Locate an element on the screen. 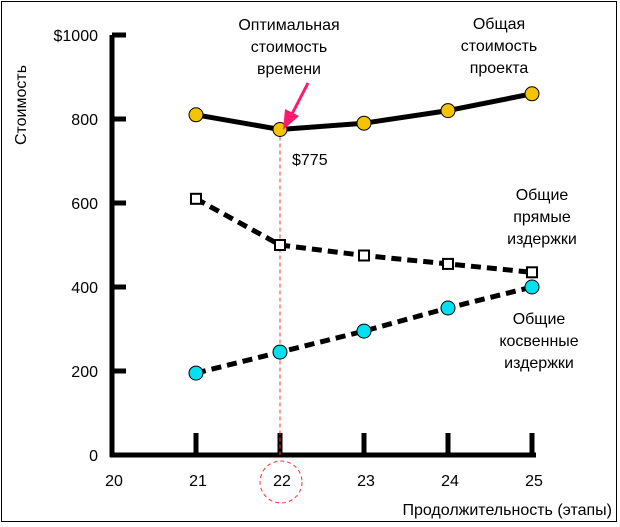 The width and height of the screenshot is (620, 527). y-tick-label: 800 is located at coordinates (84, 120).